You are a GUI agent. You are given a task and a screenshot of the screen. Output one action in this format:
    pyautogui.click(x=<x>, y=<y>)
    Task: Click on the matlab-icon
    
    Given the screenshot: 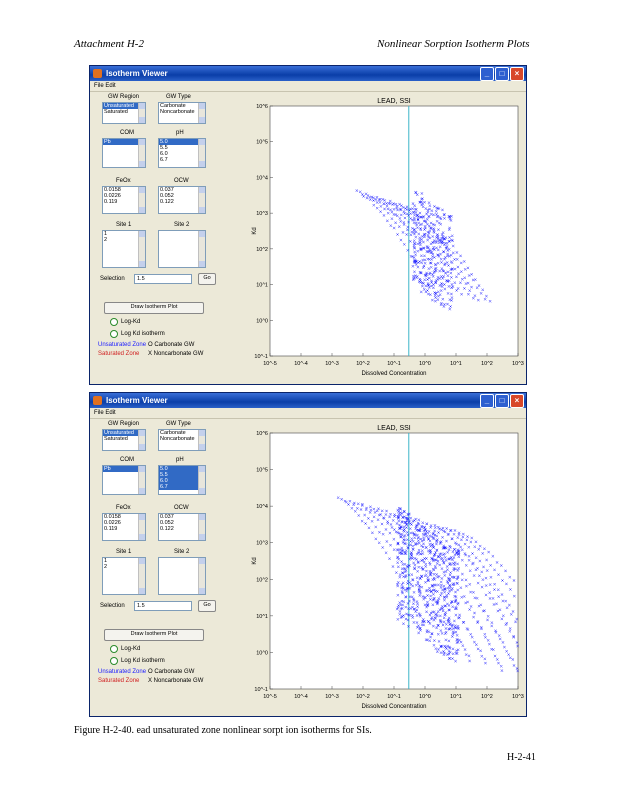 What is the action you would take?
    pyautogui.click(x=97, y=400)
    